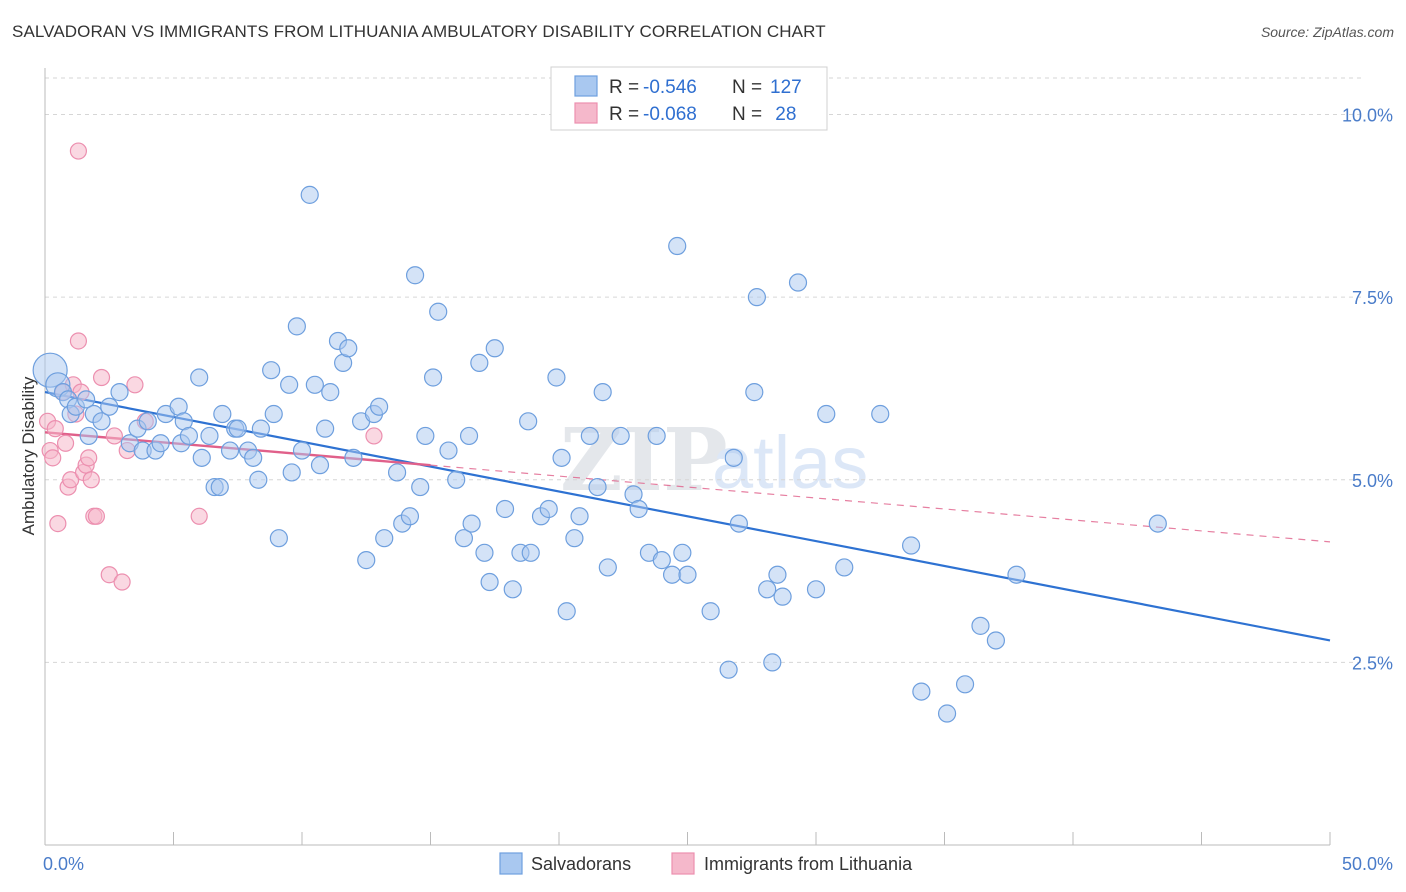 Image resolution: width=1406 pixels, height=892 pixels. Describe the element at coordinates (511, 863) in the screenshot. I see `series-legend-swatch-salvadorans` at that location.